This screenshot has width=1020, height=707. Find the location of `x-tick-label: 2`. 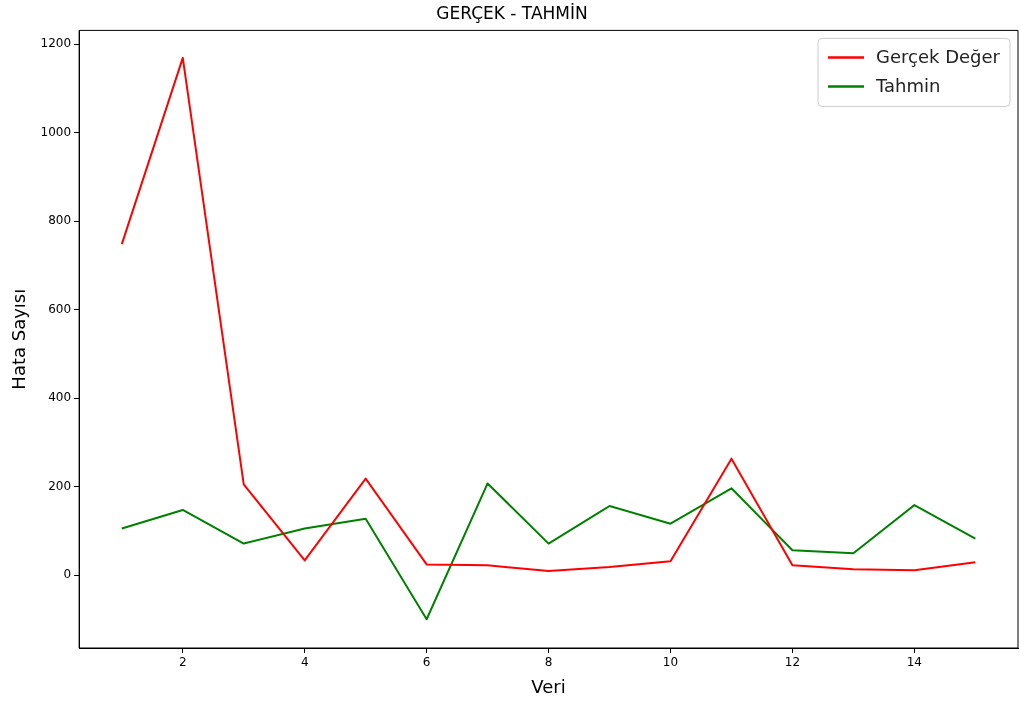

x-tick-label: 2 is located at coordinates (182, 662).